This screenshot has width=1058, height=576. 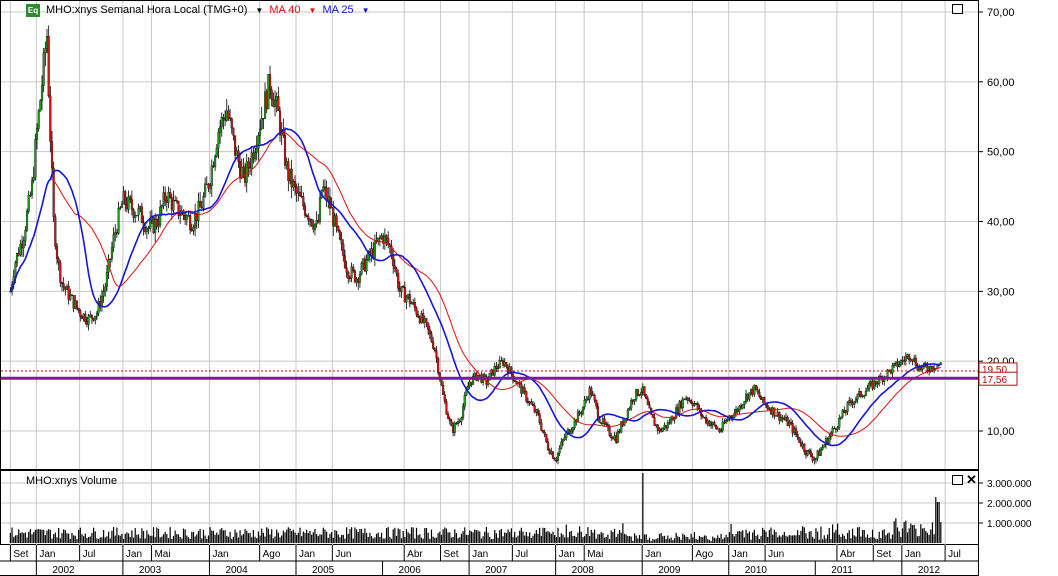 I want to click on price-tick-label: 10,00, so click(x=1001, y=432).